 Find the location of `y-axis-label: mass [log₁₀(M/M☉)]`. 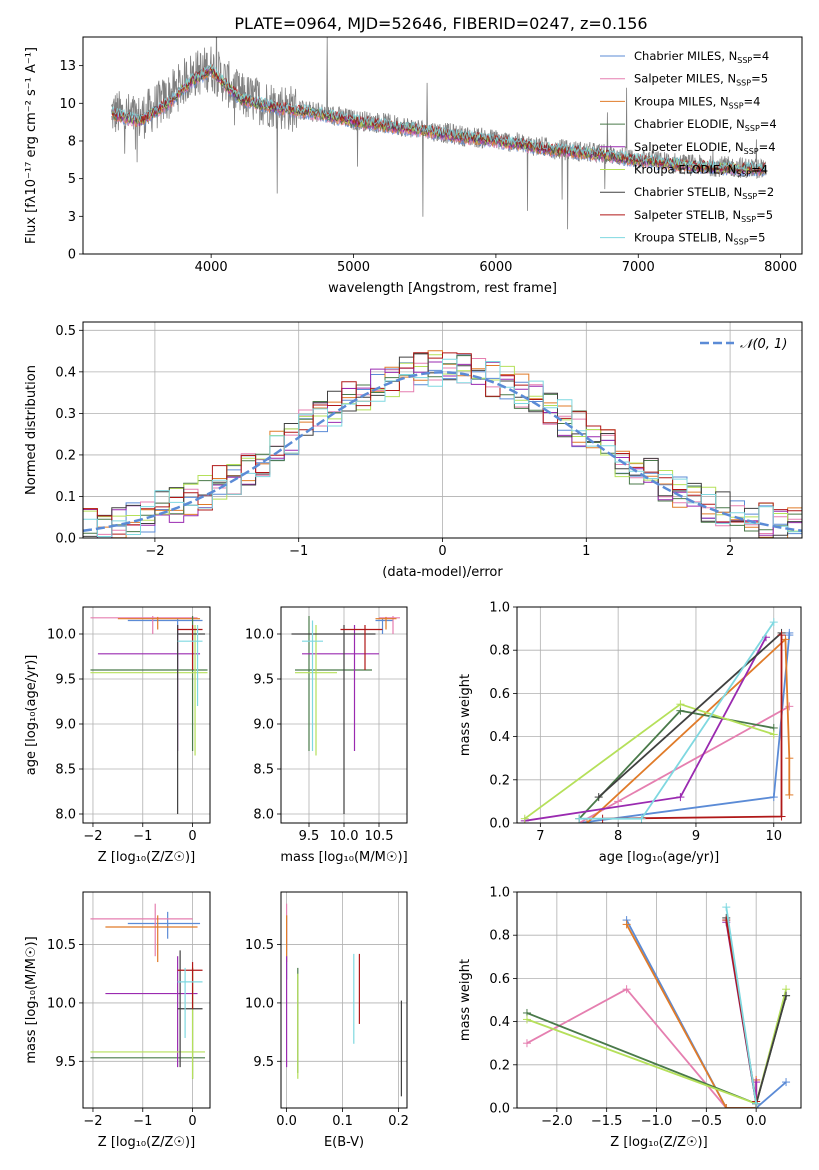

y-axis-label: mass [log₁₀(M/M☉)] is located at coordinates (31, 999).